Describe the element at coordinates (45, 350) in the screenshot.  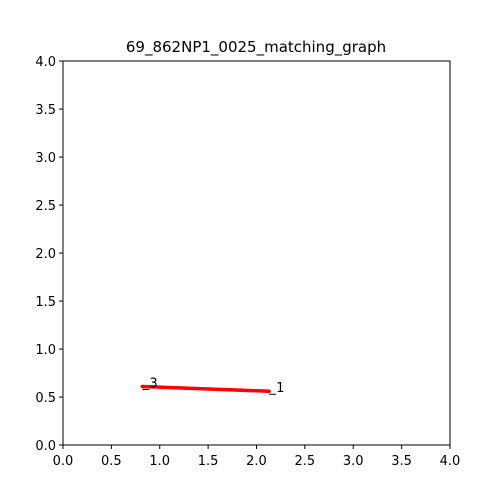
I see `y-tick-label: 1.0` at that location.